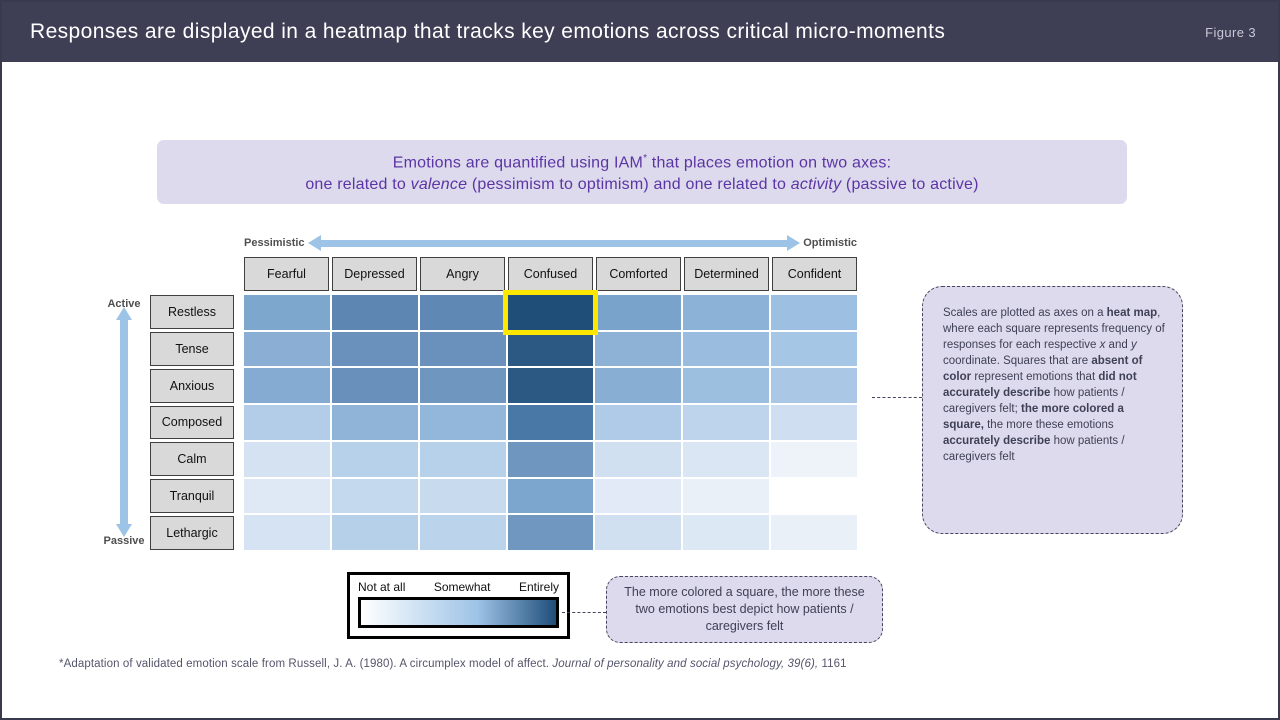 The height and width of the screenshot is (720, 1280). What do you see at coordinates (192, 496) in the screenshot?
I see `row-label-tranquil: Tranquil` at bounding box center [192, 496].